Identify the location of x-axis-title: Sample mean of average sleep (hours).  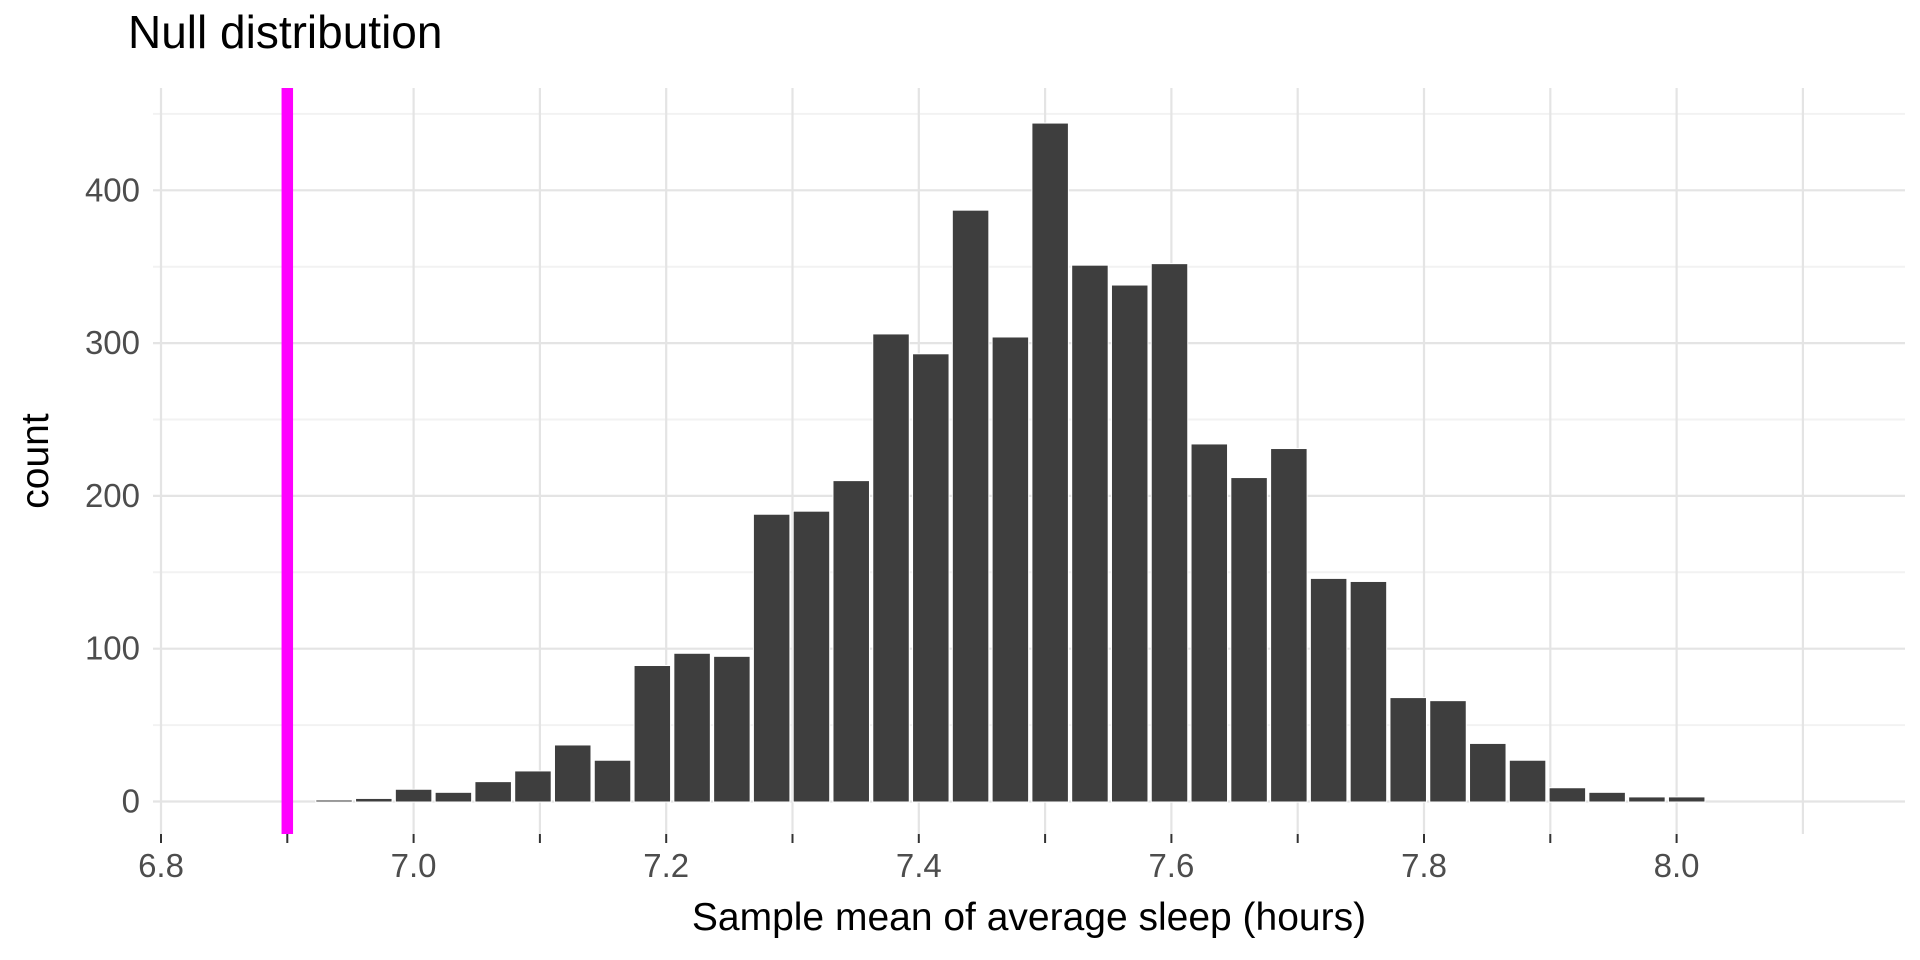
(1029, 917).